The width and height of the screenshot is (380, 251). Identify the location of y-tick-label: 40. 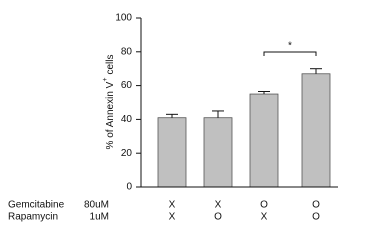
(127, 119).